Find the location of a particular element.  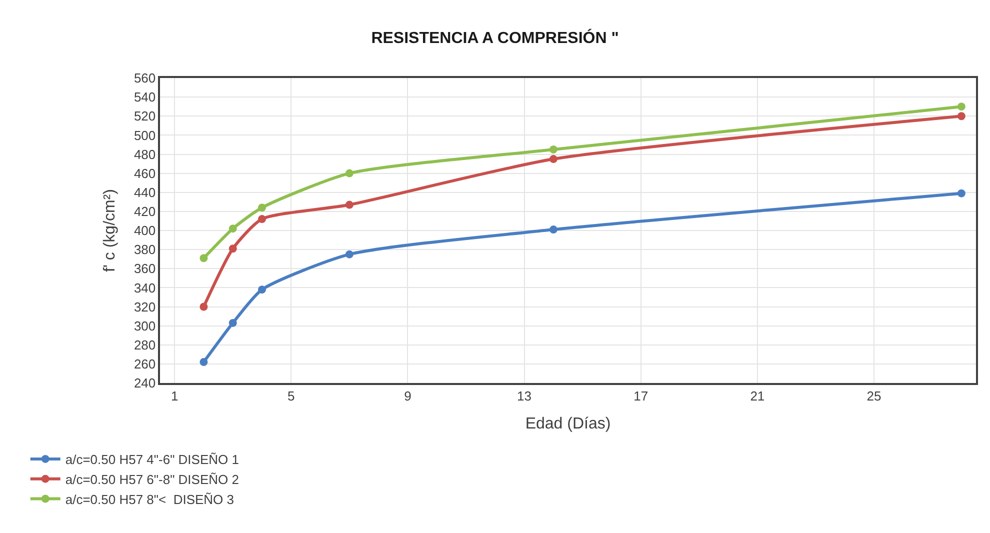

y-tick-label: 260 is located at coordinates (145, 364).